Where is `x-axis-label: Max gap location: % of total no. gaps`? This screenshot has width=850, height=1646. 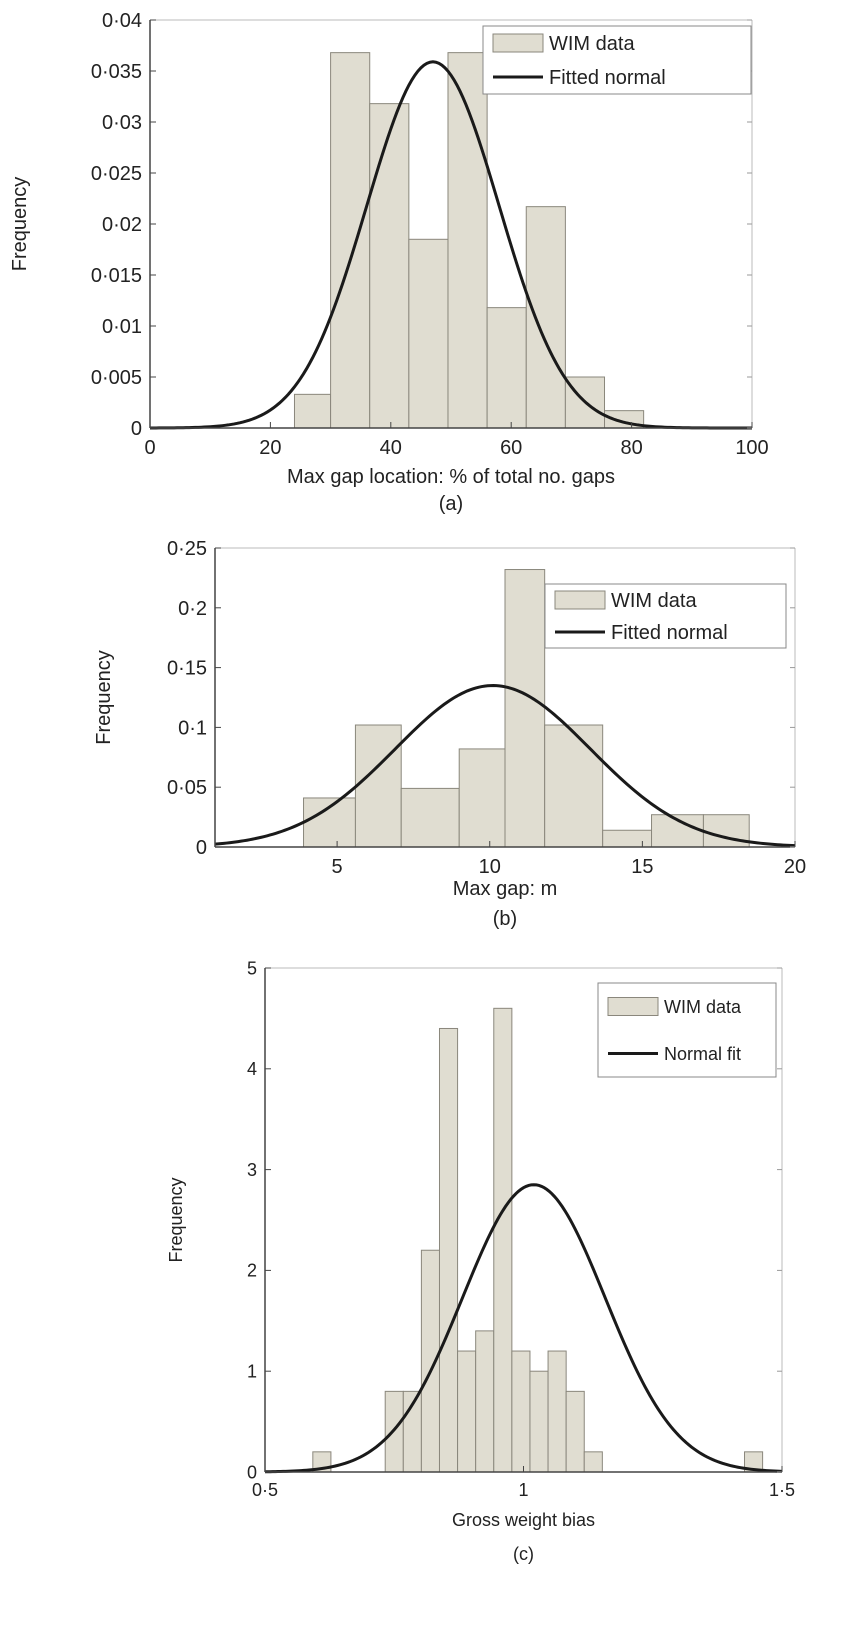
x-axis-label: Max gap location: % of total no. gaps is located at coordinates (451, 477).